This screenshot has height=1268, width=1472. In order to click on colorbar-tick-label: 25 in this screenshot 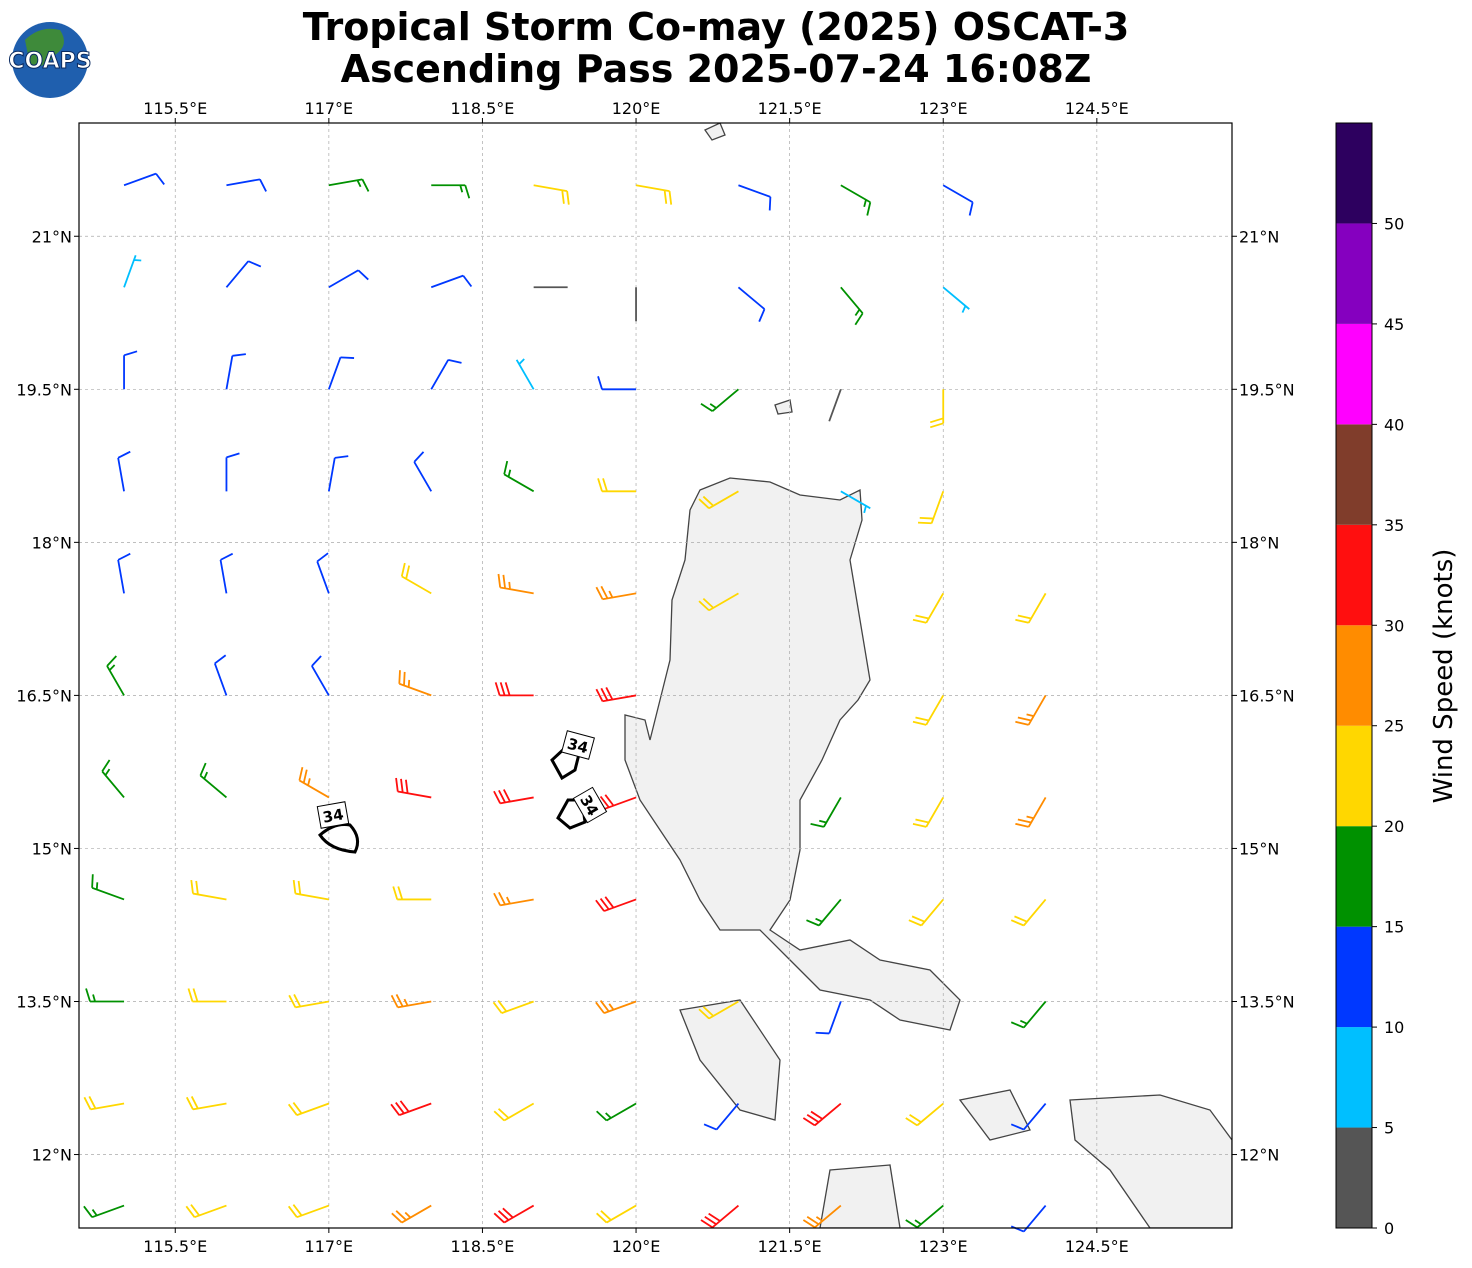, I will do `click(1394, 726)`.